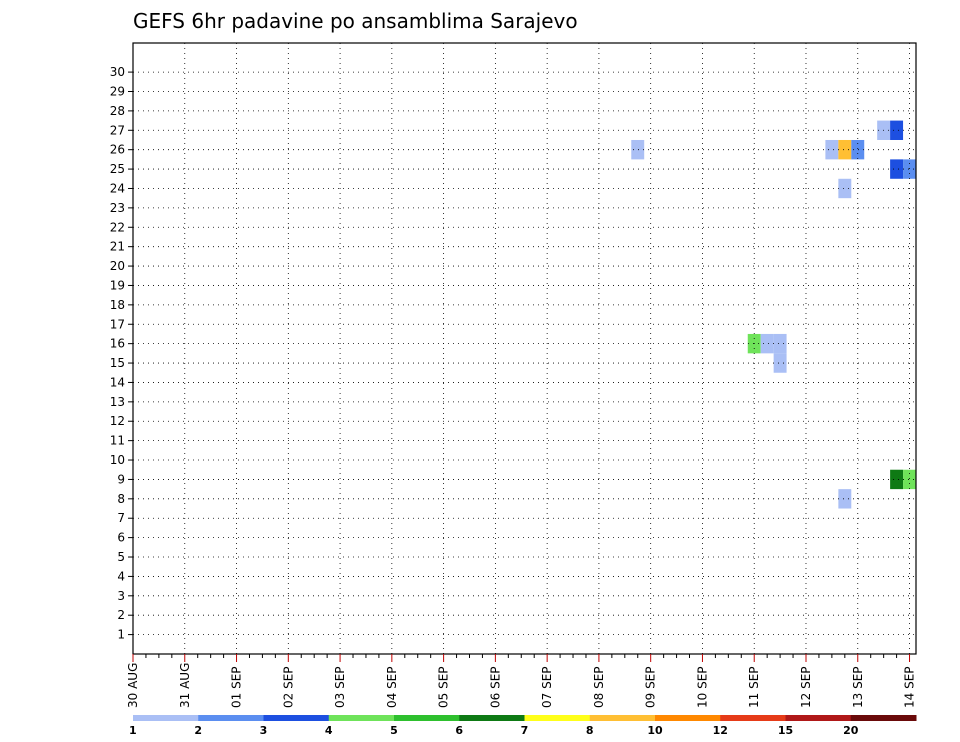  What do you see at coordinates (121, 557) in the screenshot?
I see `y-tick-label: 5` at bounding box center [121, 557].